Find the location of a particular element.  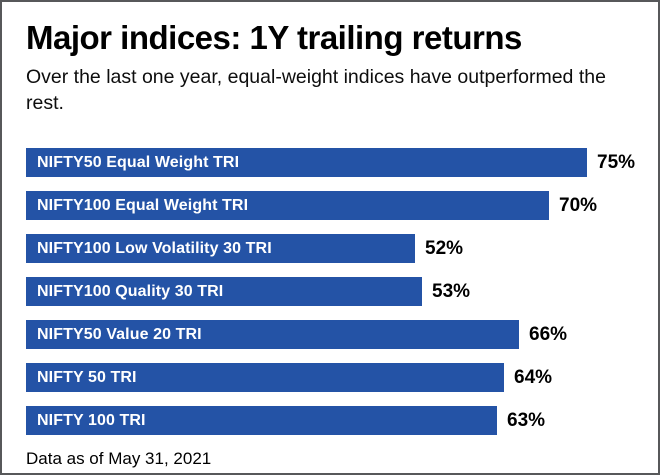

bar-value-label: 53% is located at coordinates (451, 291).